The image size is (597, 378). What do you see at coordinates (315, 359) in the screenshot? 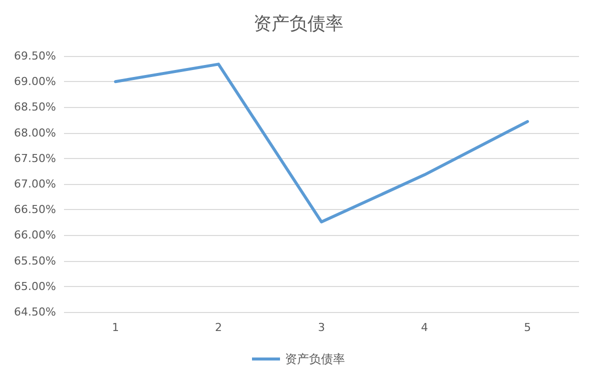
I see `legend-label: 资产负债率` at bounding box center [315, 359].